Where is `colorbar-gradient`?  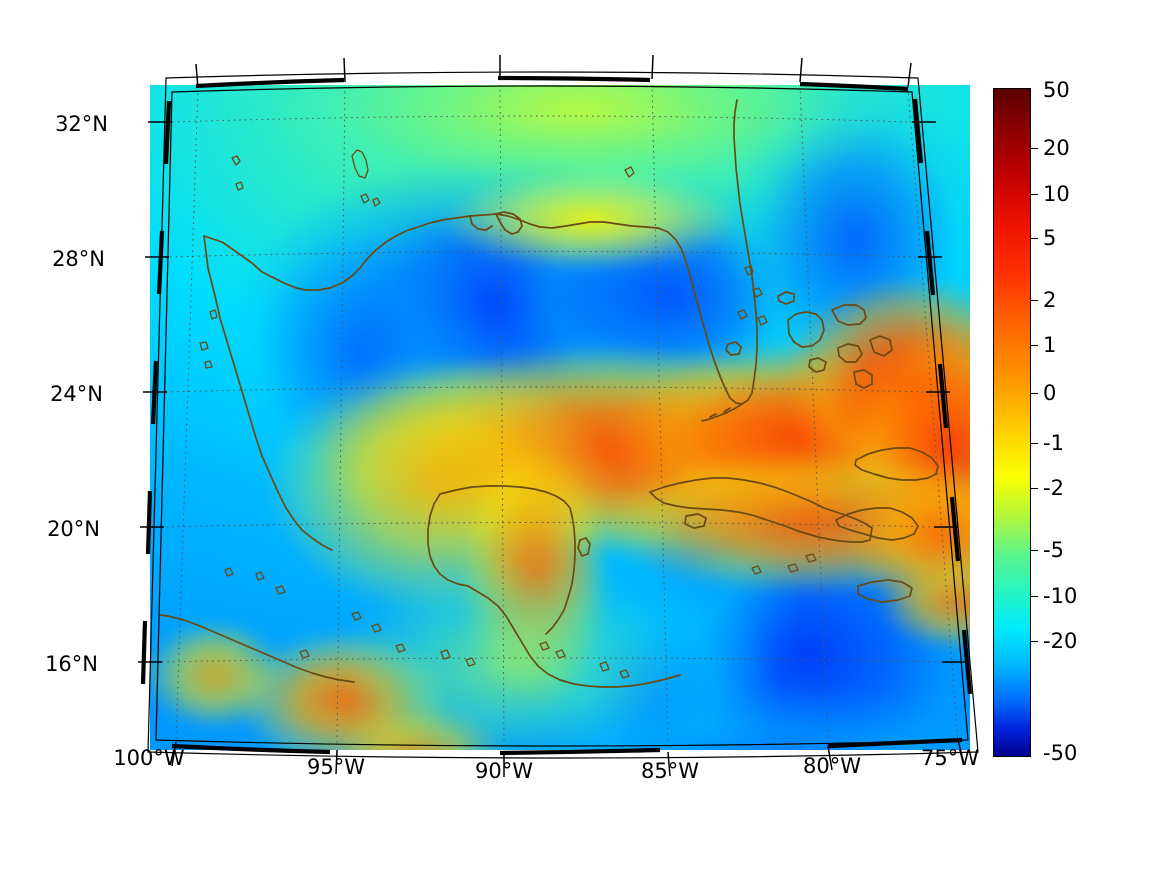 colorbar-gradient is located at coordinates (1012, 422).